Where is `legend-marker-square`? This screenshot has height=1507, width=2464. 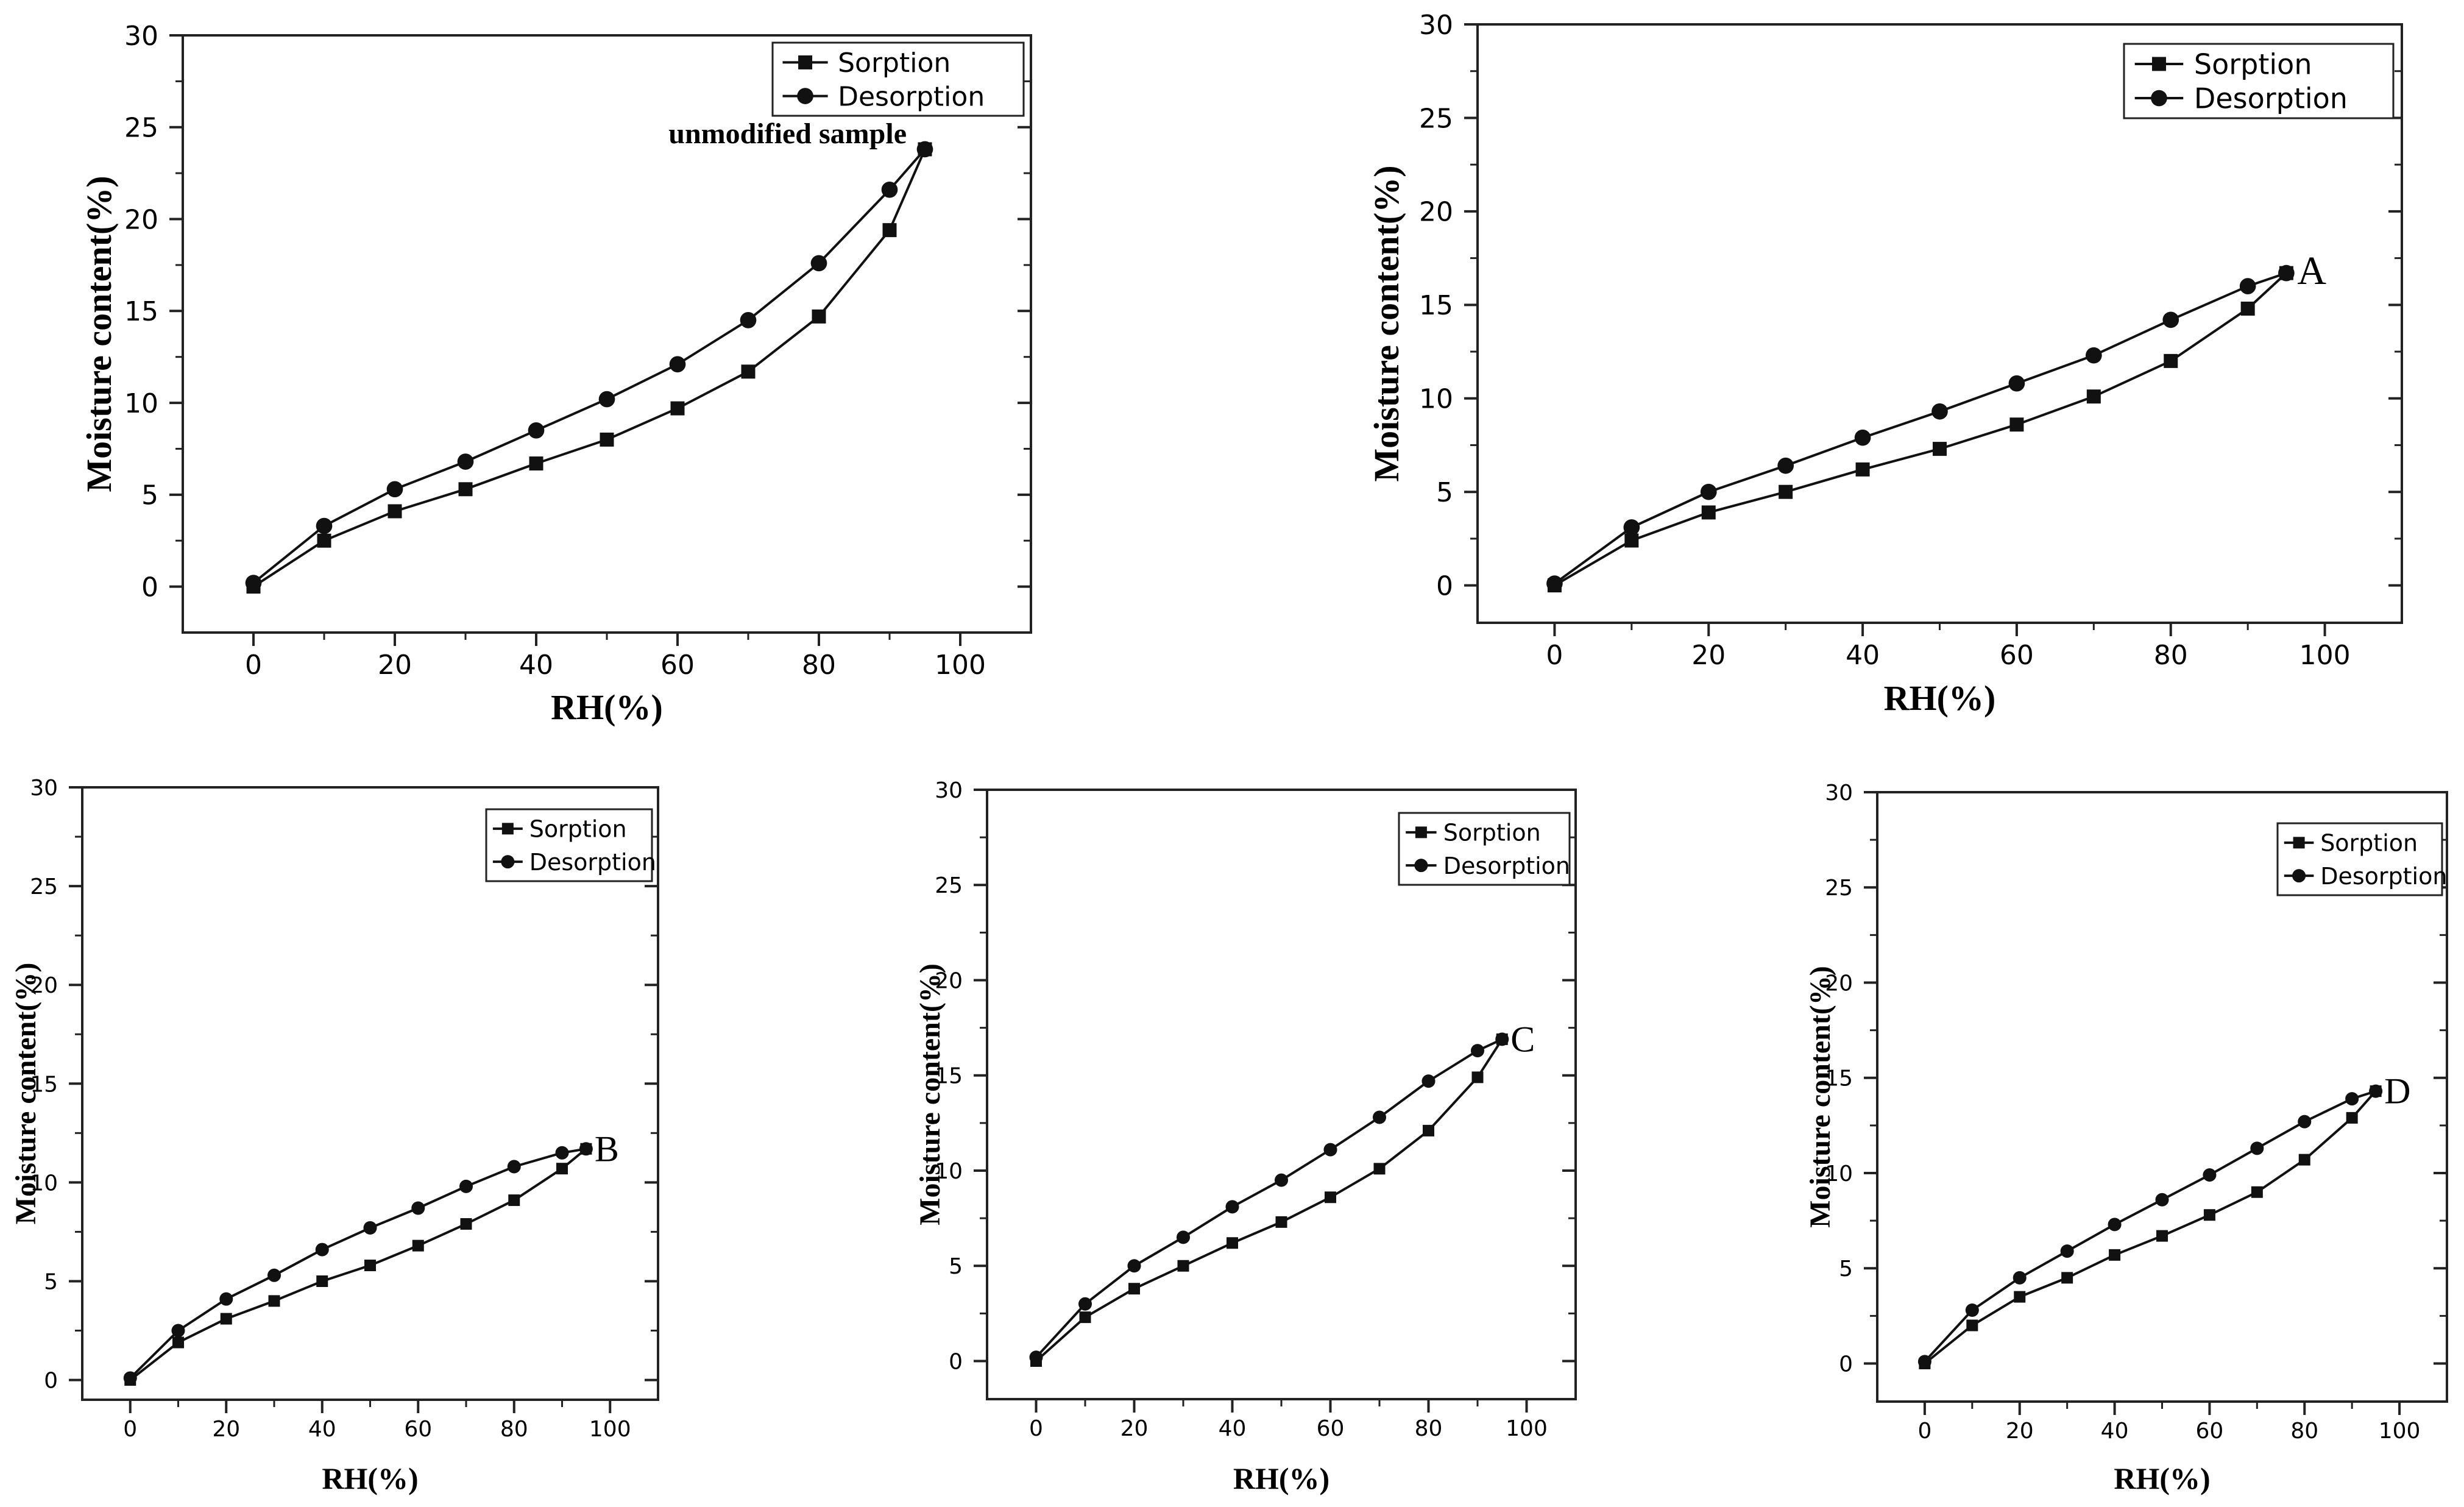
legend-marker-square is located at coordinates (2158, 64).